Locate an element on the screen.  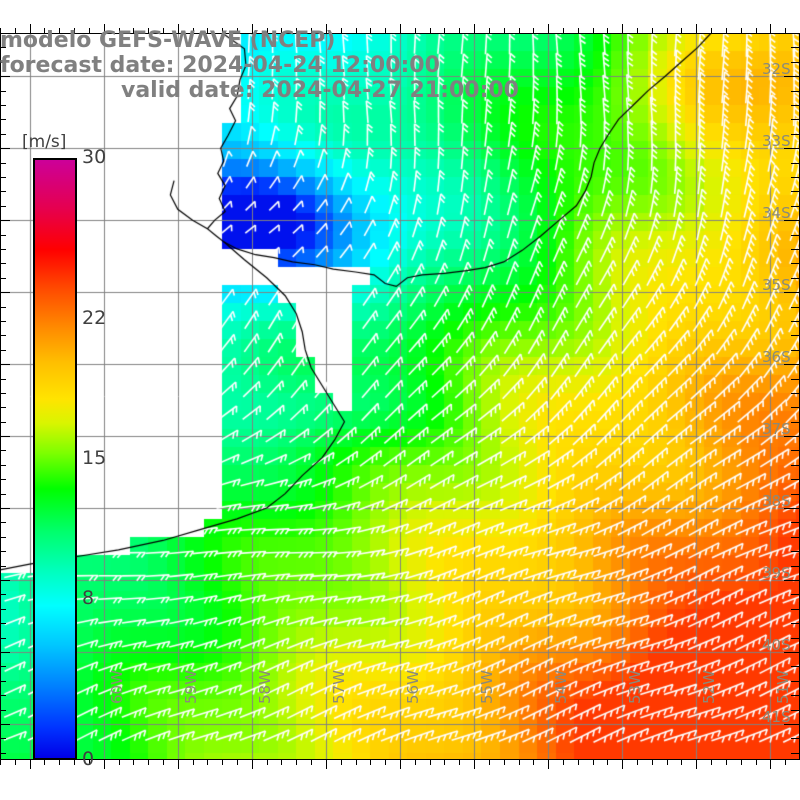
longitude-label: 59W is located at coordinates (190, 687).